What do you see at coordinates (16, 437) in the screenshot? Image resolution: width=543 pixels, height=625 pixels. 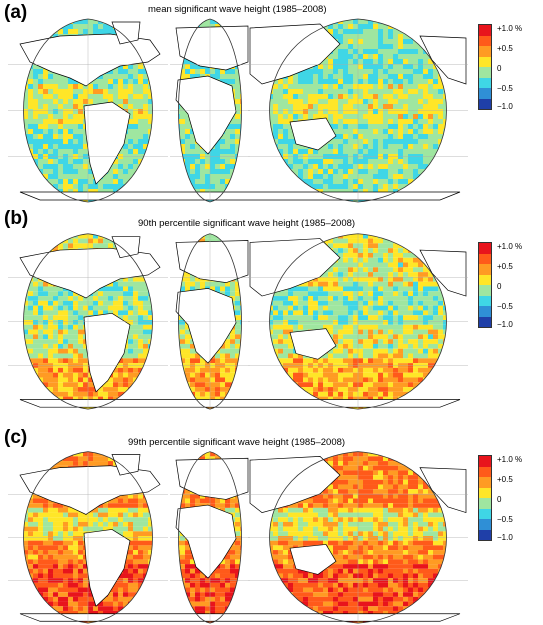 I see `panel-label: (c)` at bounding box center [16, 437].